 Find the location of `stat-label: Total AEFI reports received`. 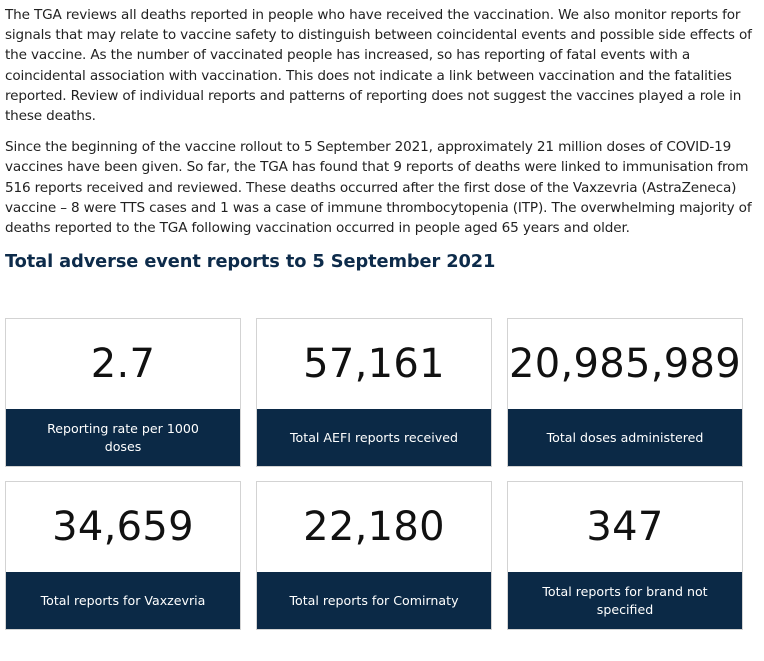

stat-label: Total AEFI reports received is located at coordinates (374, 437).